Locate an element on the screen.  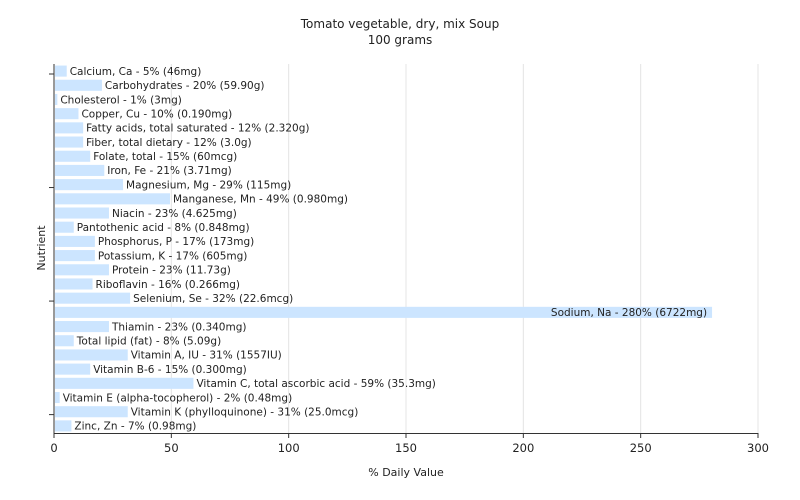
x-tick-label: 150 is located at coordinates (406, 448).